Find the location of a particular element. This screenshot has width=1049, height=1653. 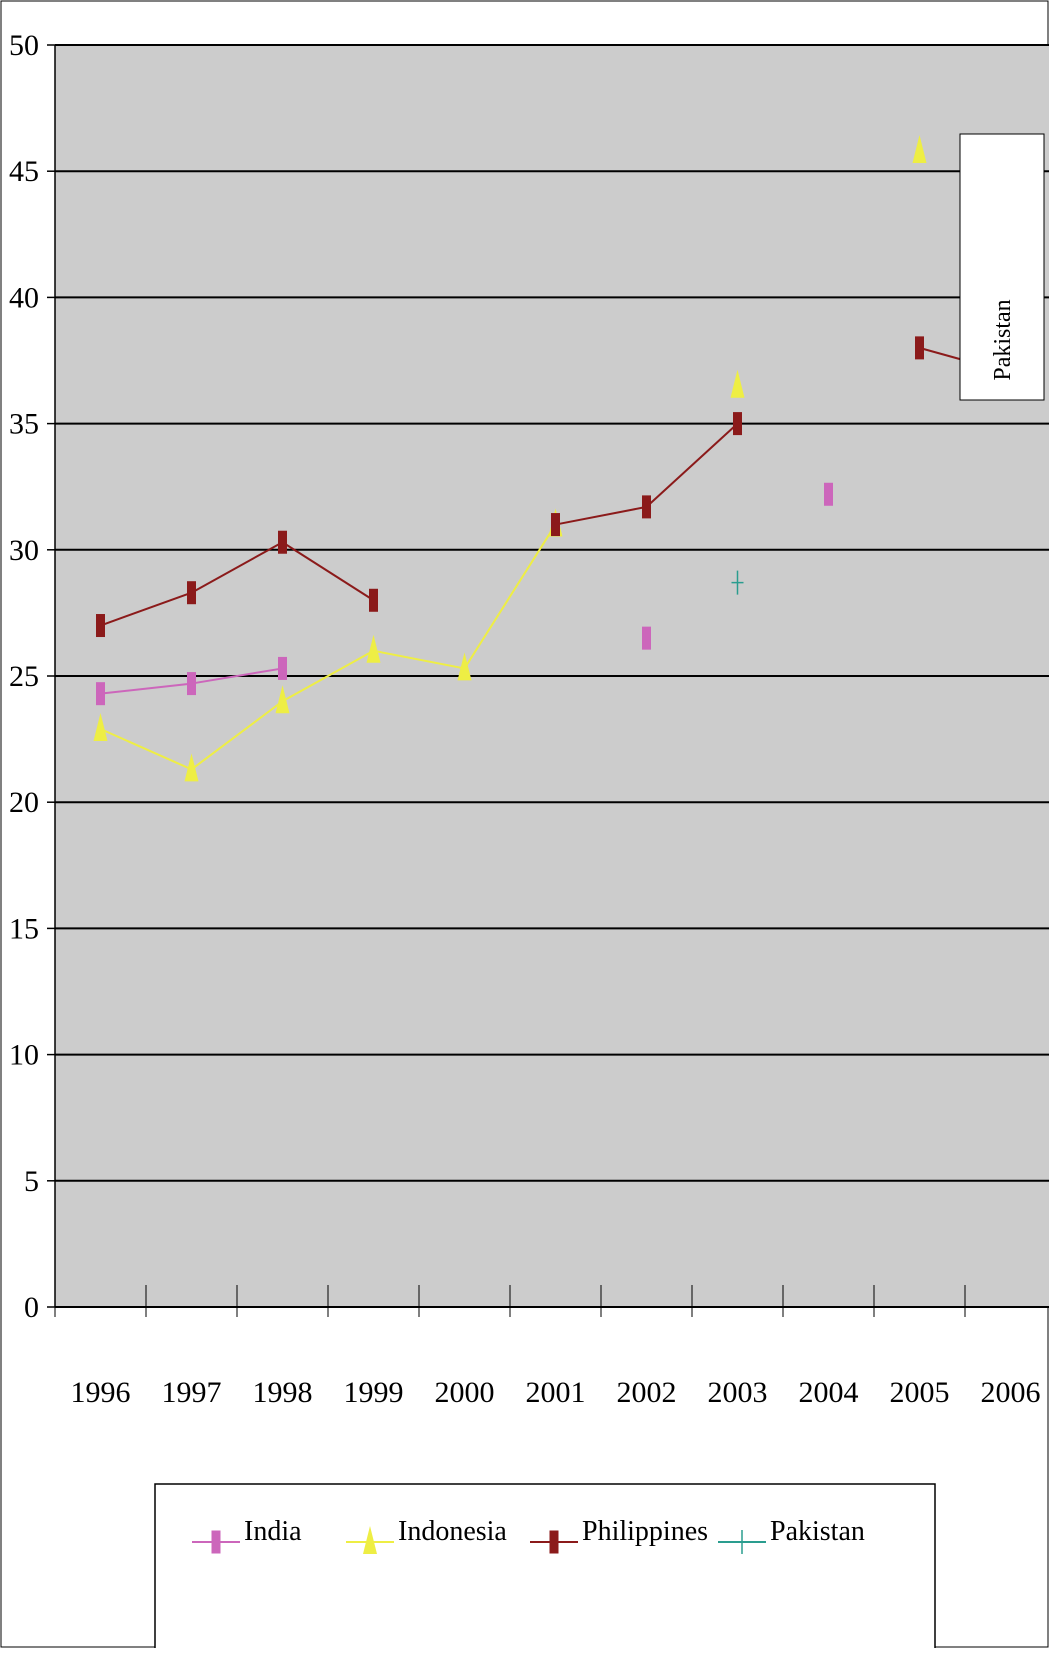

y-tick-label: 0 is located at coordinates (31, 1307).